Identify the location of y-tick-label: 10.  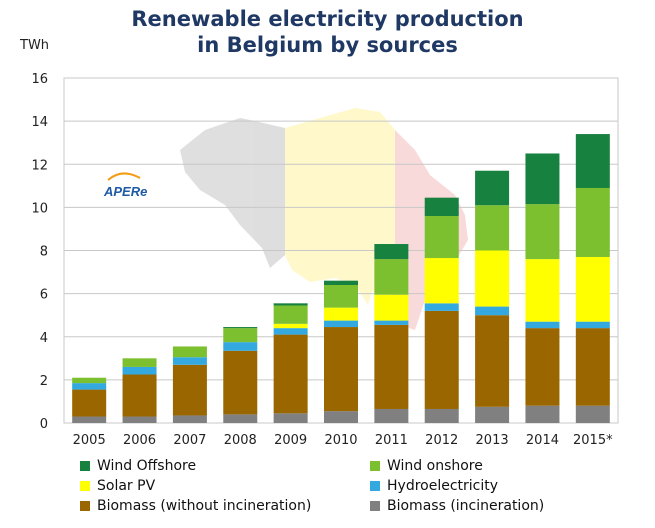
(39, 208).